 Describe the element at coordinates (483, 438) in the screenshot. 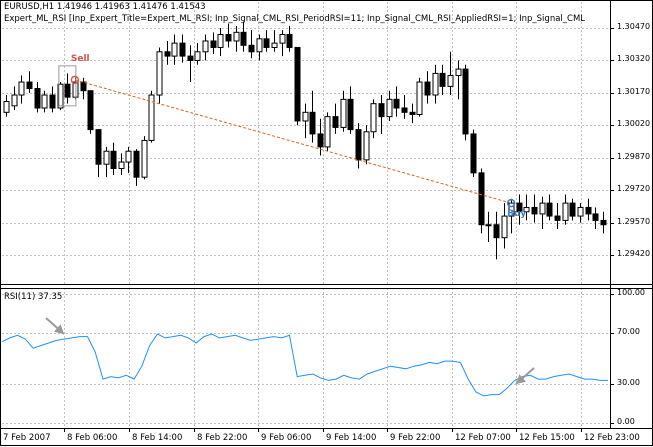

I see `time-label: 12 Feb 07:00` at that location.